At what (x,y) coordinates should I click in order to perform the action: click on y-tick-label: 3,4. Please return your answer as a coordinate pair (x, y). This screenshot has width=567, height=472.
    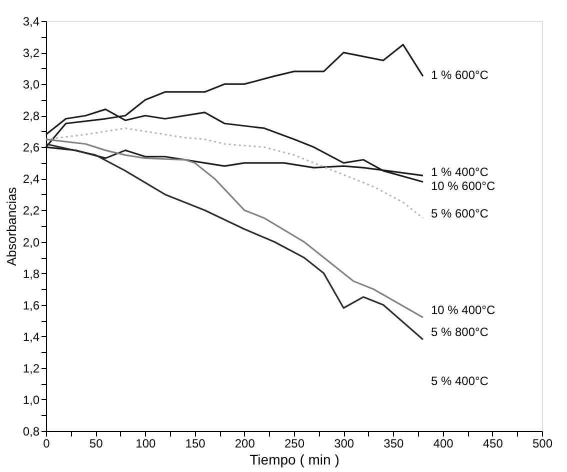
    Looking at the image, I should click on (31, 21).